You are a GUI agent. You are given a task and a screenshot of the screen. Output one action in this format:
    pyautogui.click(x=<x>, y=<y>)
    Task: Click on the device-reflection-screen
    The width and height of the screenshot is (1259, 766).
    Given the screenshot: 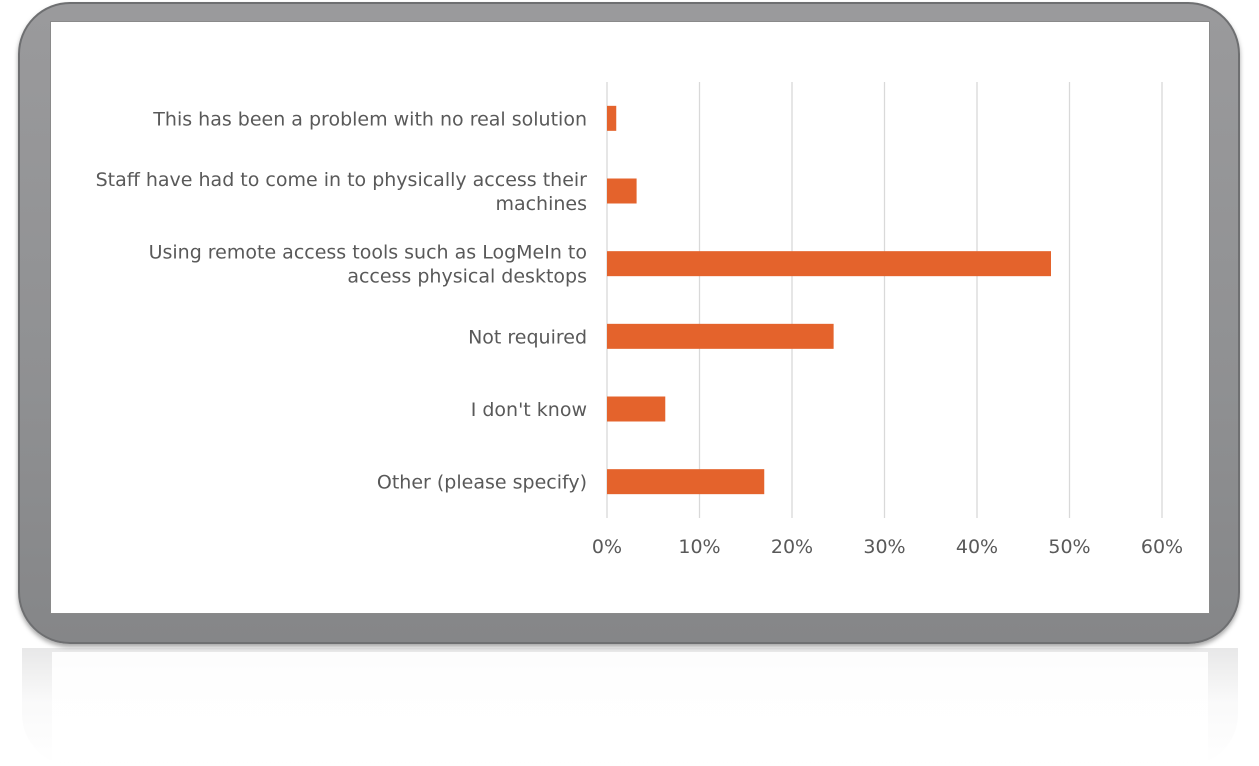 What is the action you would take?
    pyautogui.click(x=630, y=707)
    